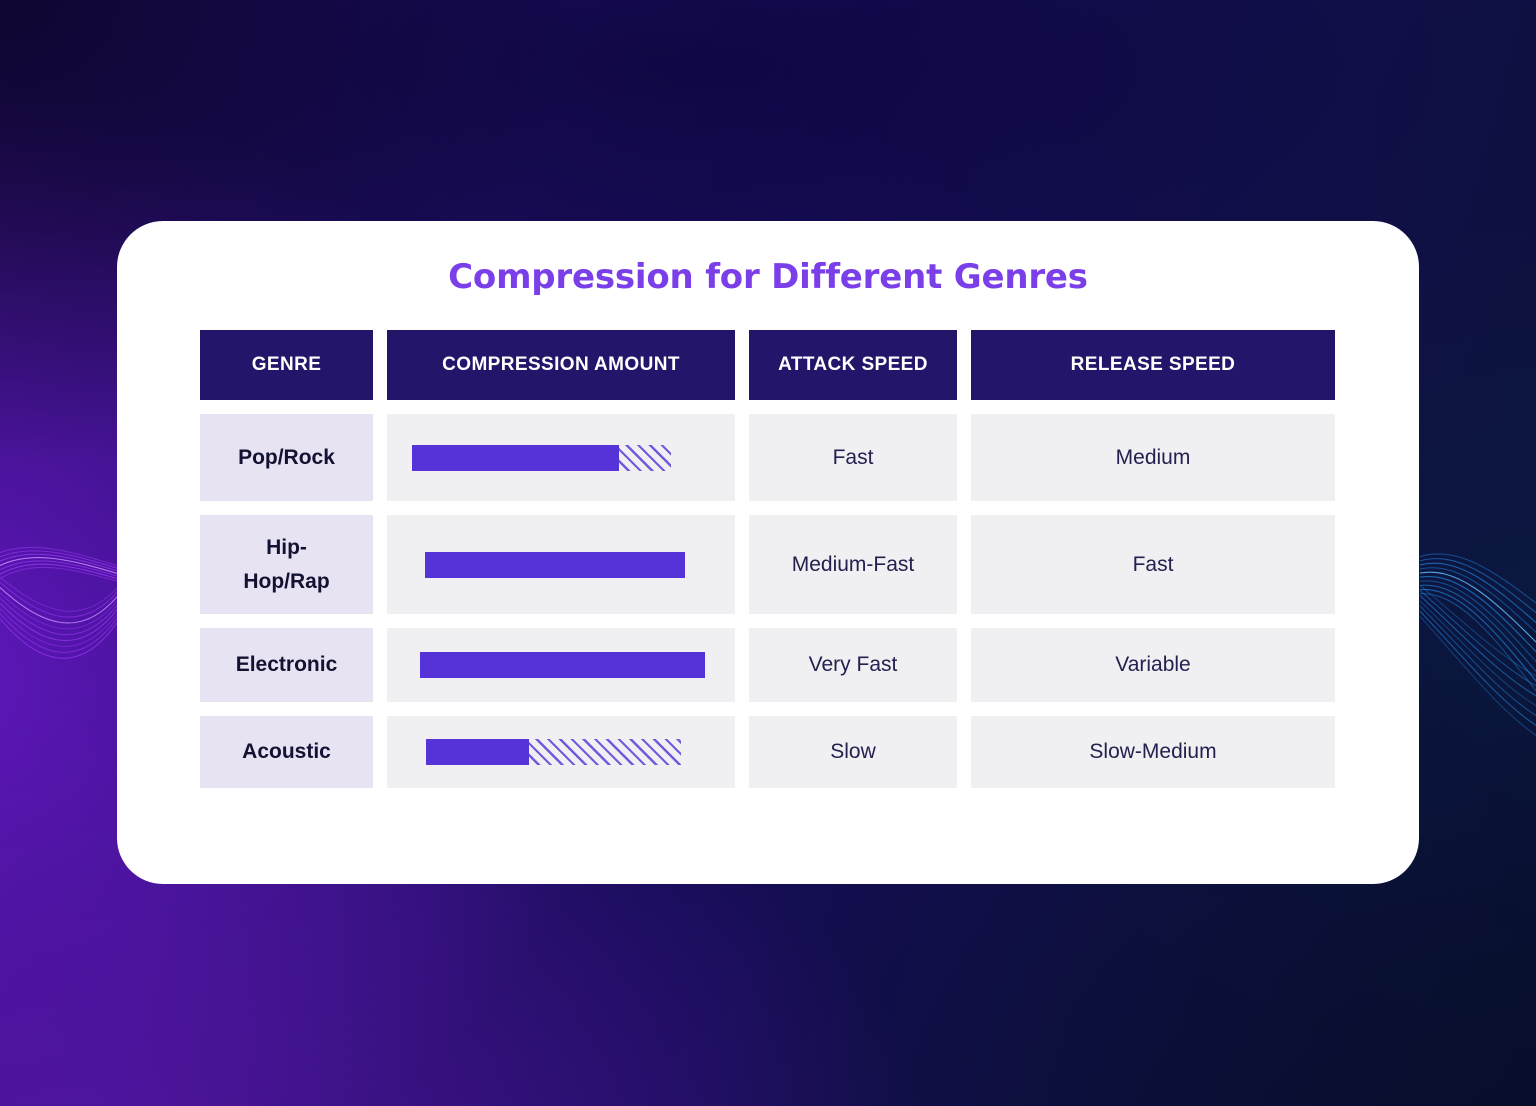 This screenshot has width=1536, height=1106. What do you see at coordinates (853, 365) in the screenshot?
I see `column-header-attack: ATTACK SPEED` at bounding box center [853, 365].